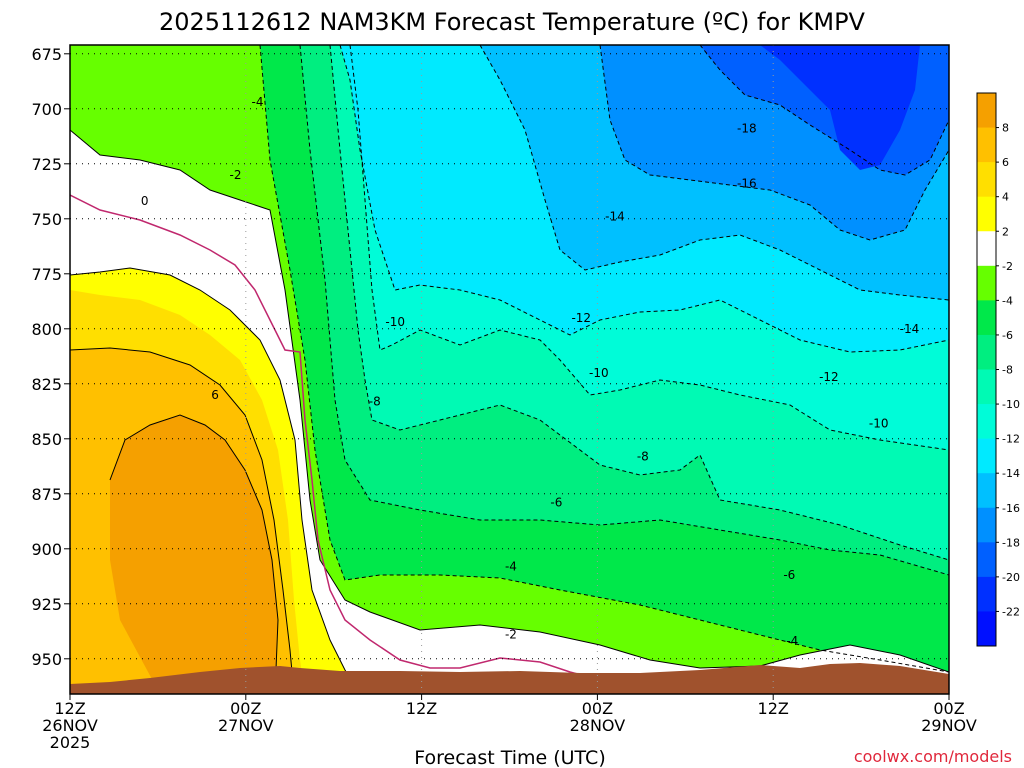 This screenshot has height=768, width=1024. What do you see at coordinates (46, 384) in the screenshot?
I see `y-tick-label: 825` at bounding box center [46, 384].